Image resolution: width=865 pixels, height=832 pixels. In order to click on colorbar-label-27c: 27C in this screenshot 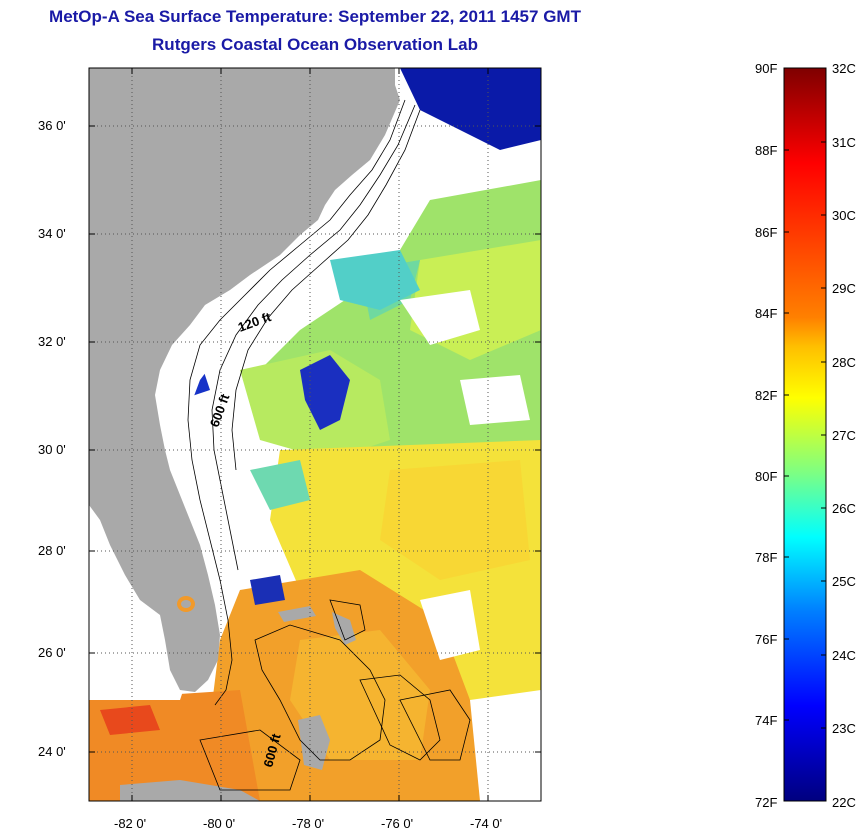, I will do `click(844, 435)`.